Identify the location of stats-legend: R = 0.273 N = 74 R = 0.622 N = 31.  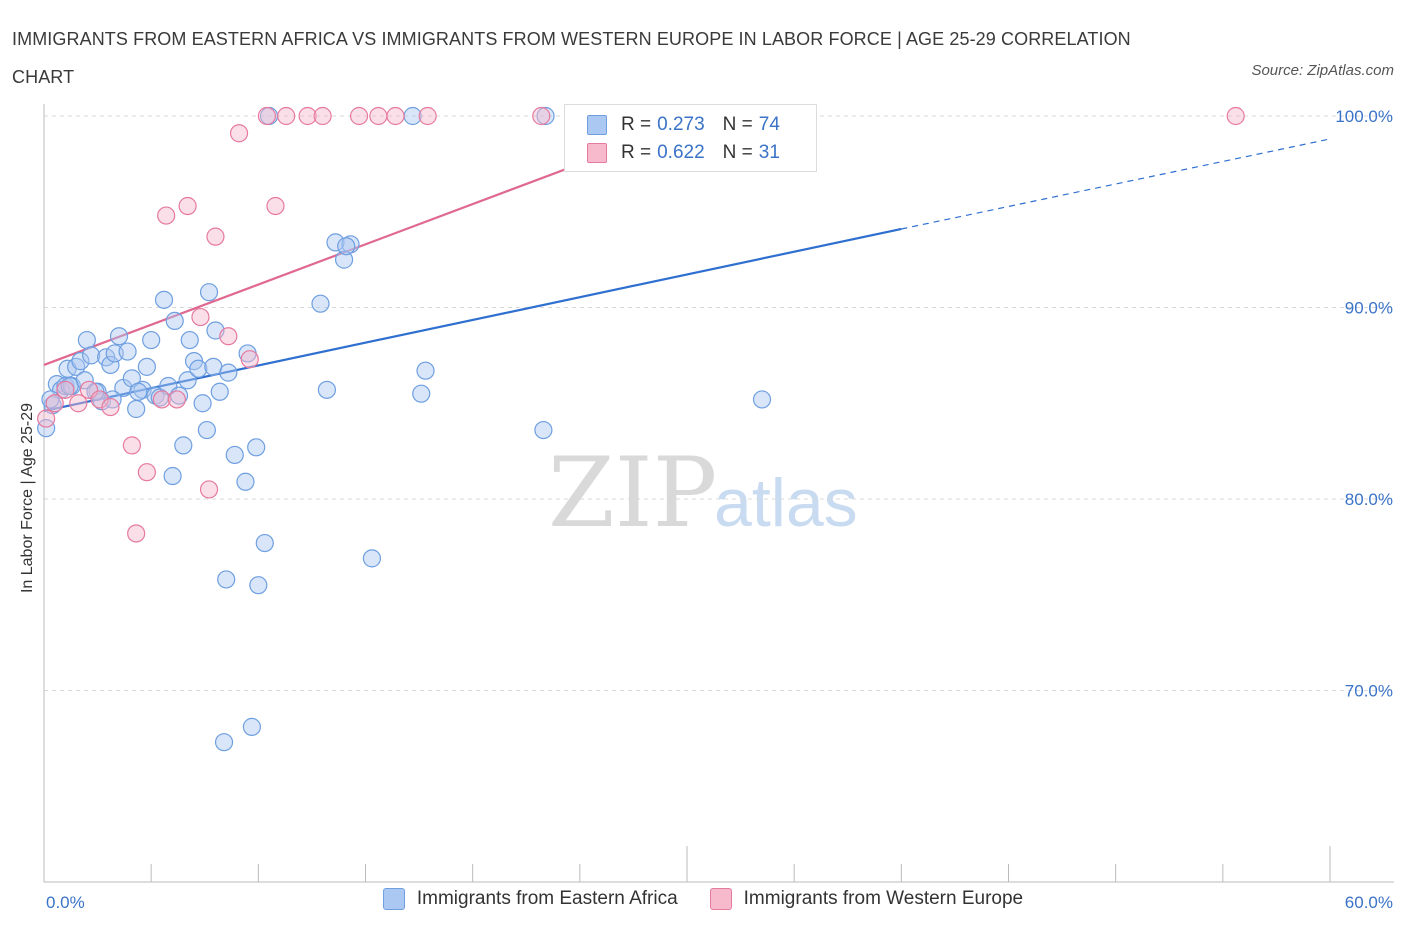
(690, 138).